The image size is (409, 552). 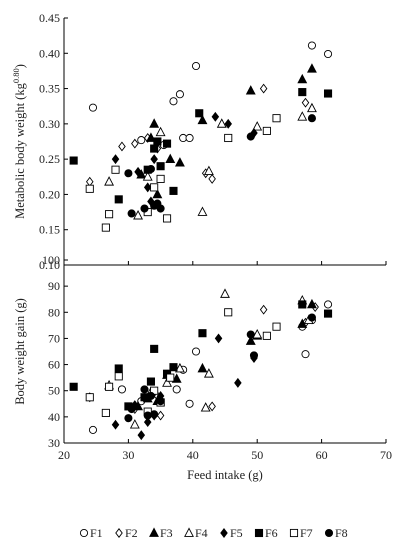 What do you see at coordinates (189, 532) in the screenshot?
I see `legend-marker-F4` at bounding box center [189, 532].